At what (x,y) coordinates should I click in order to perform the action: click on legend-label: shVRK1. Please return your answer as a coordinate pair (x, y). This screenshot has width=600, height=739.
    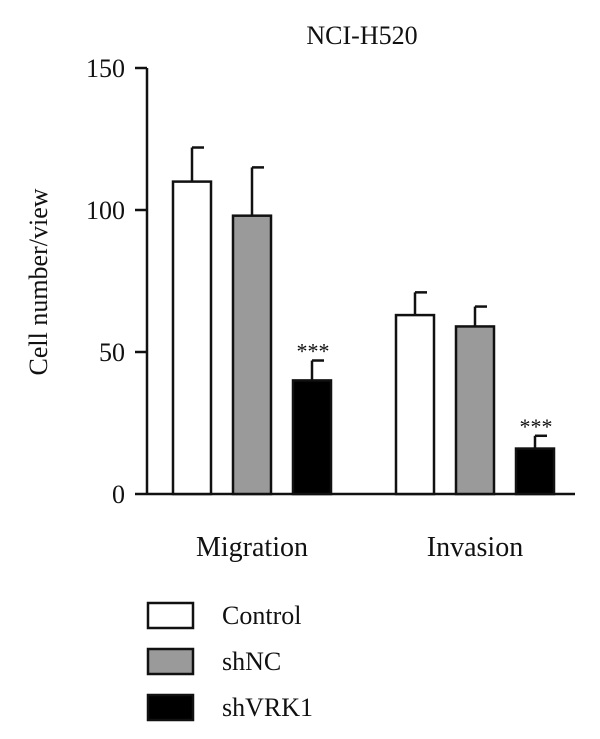
    Looking at the image, I should click on (267, 707).